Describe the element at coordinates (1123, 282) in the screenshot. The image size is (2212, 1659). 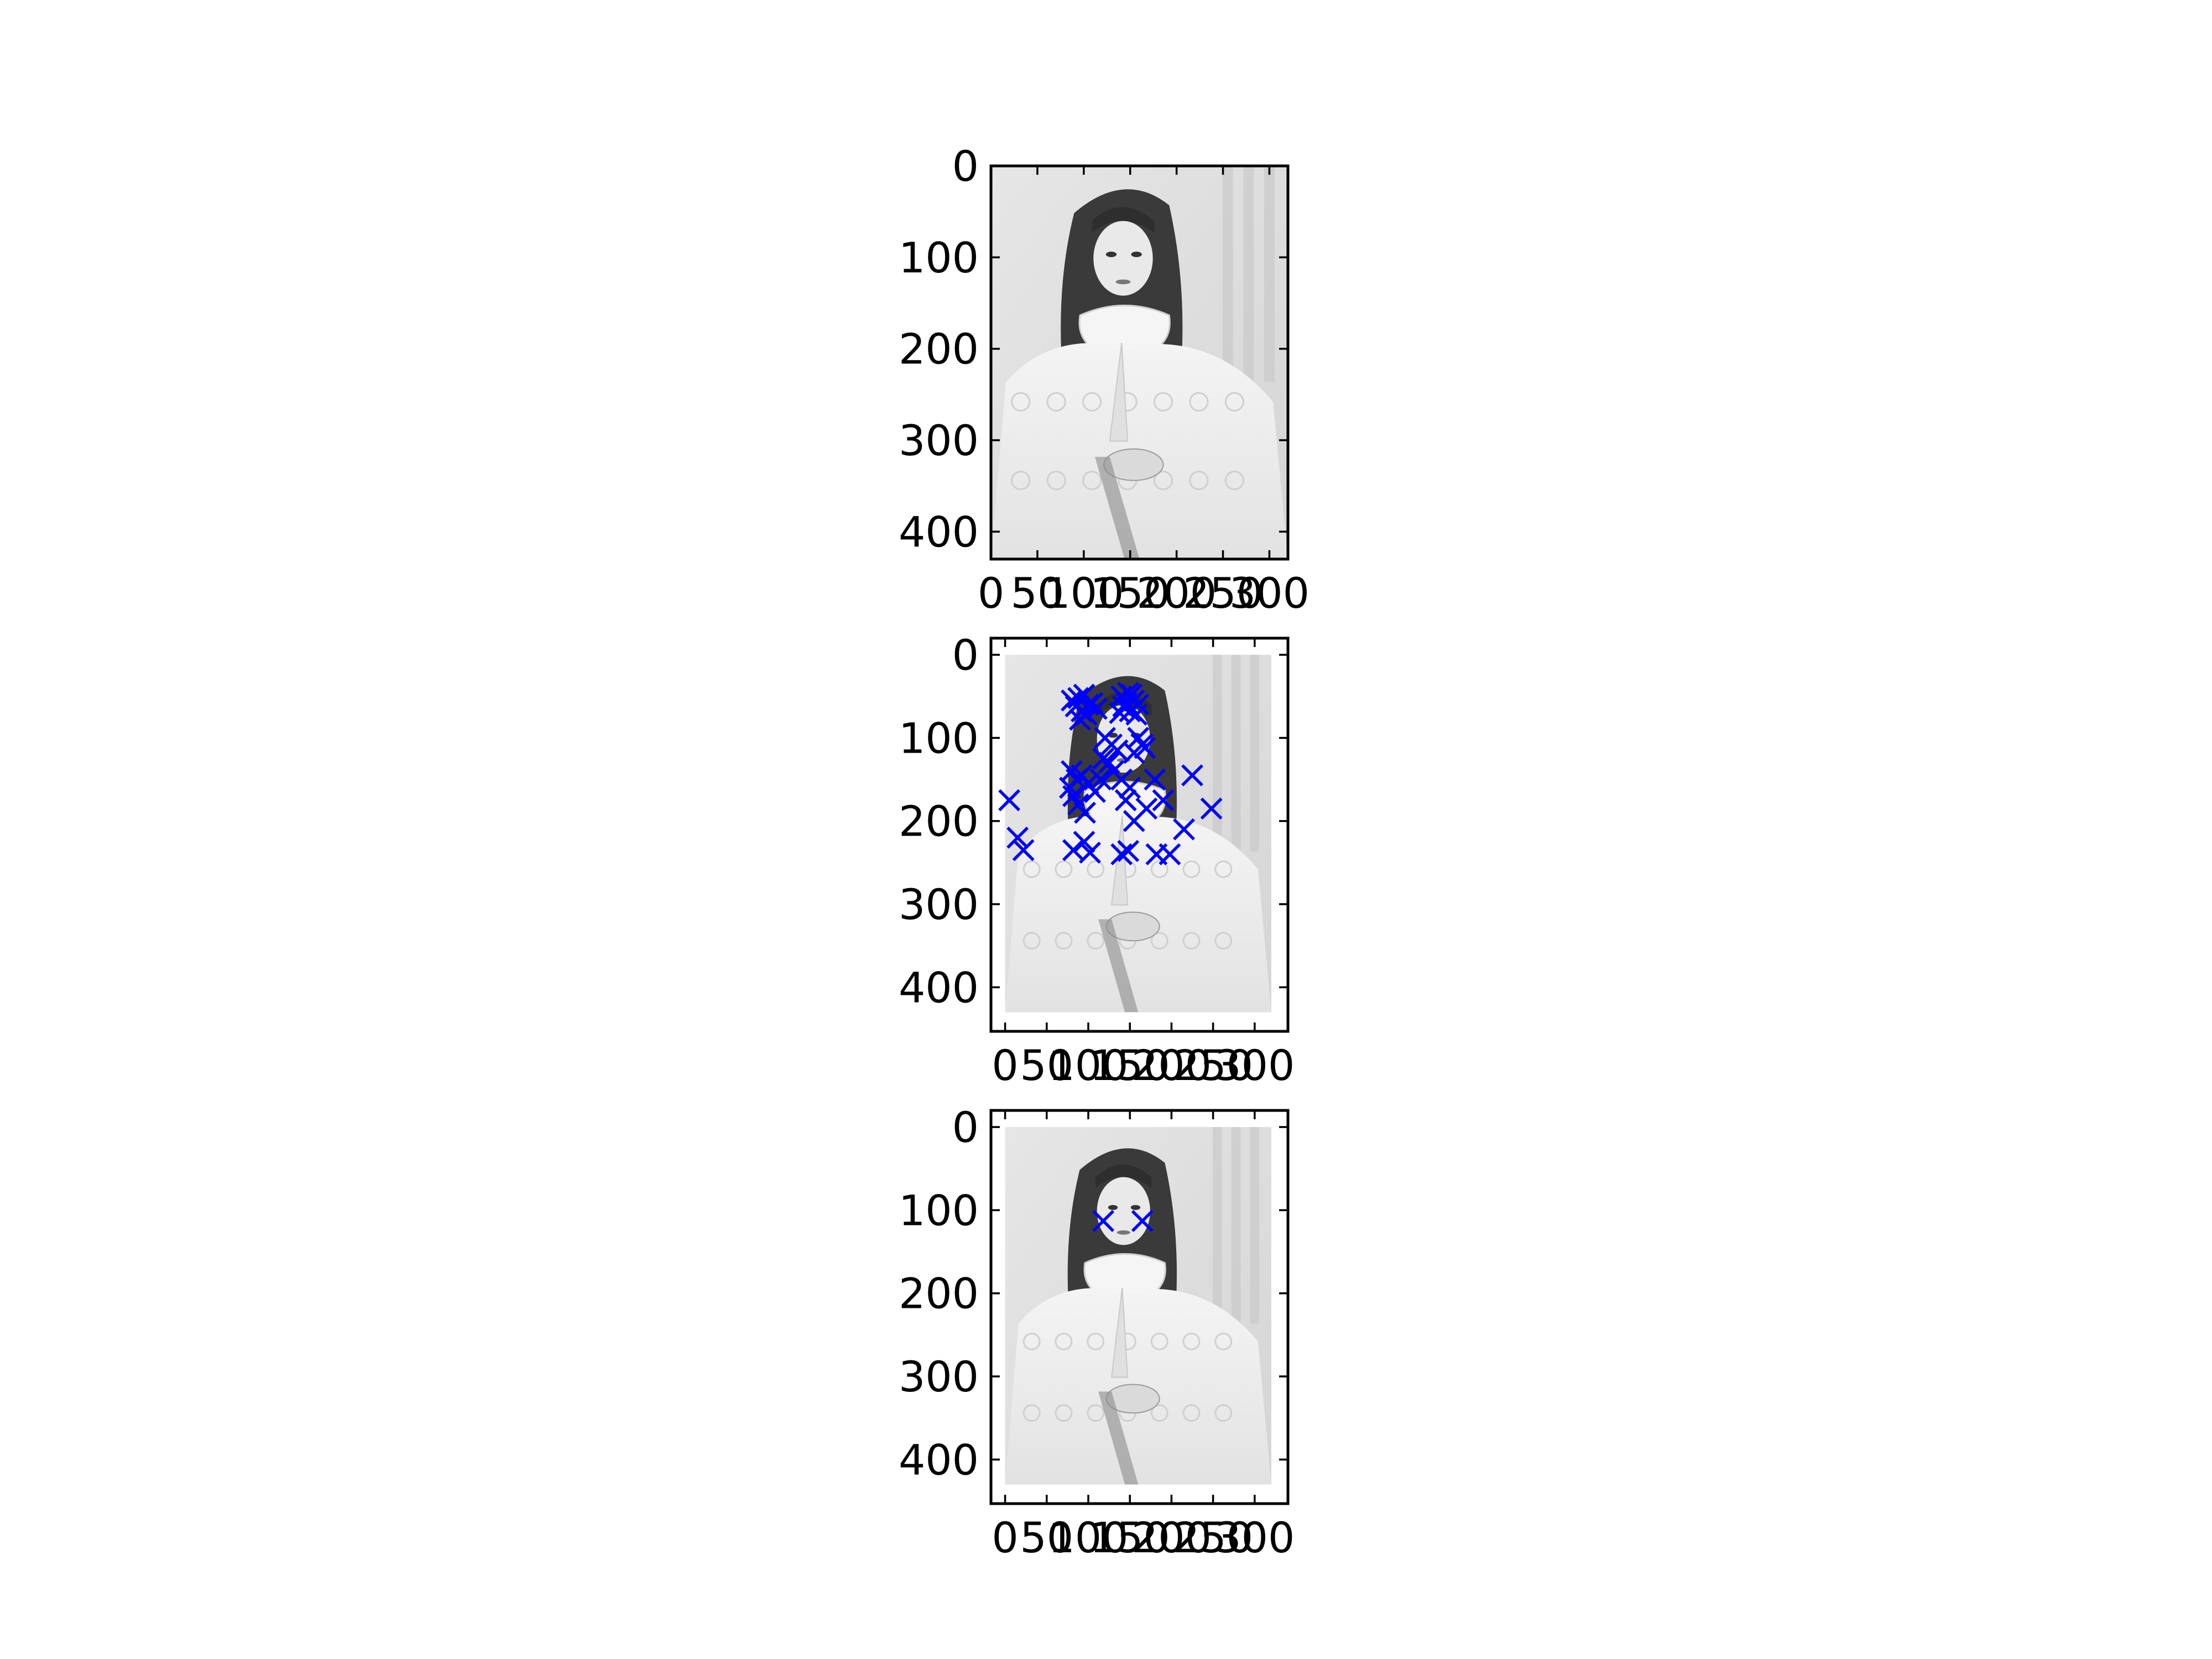
I see `lips-shape` at that location.